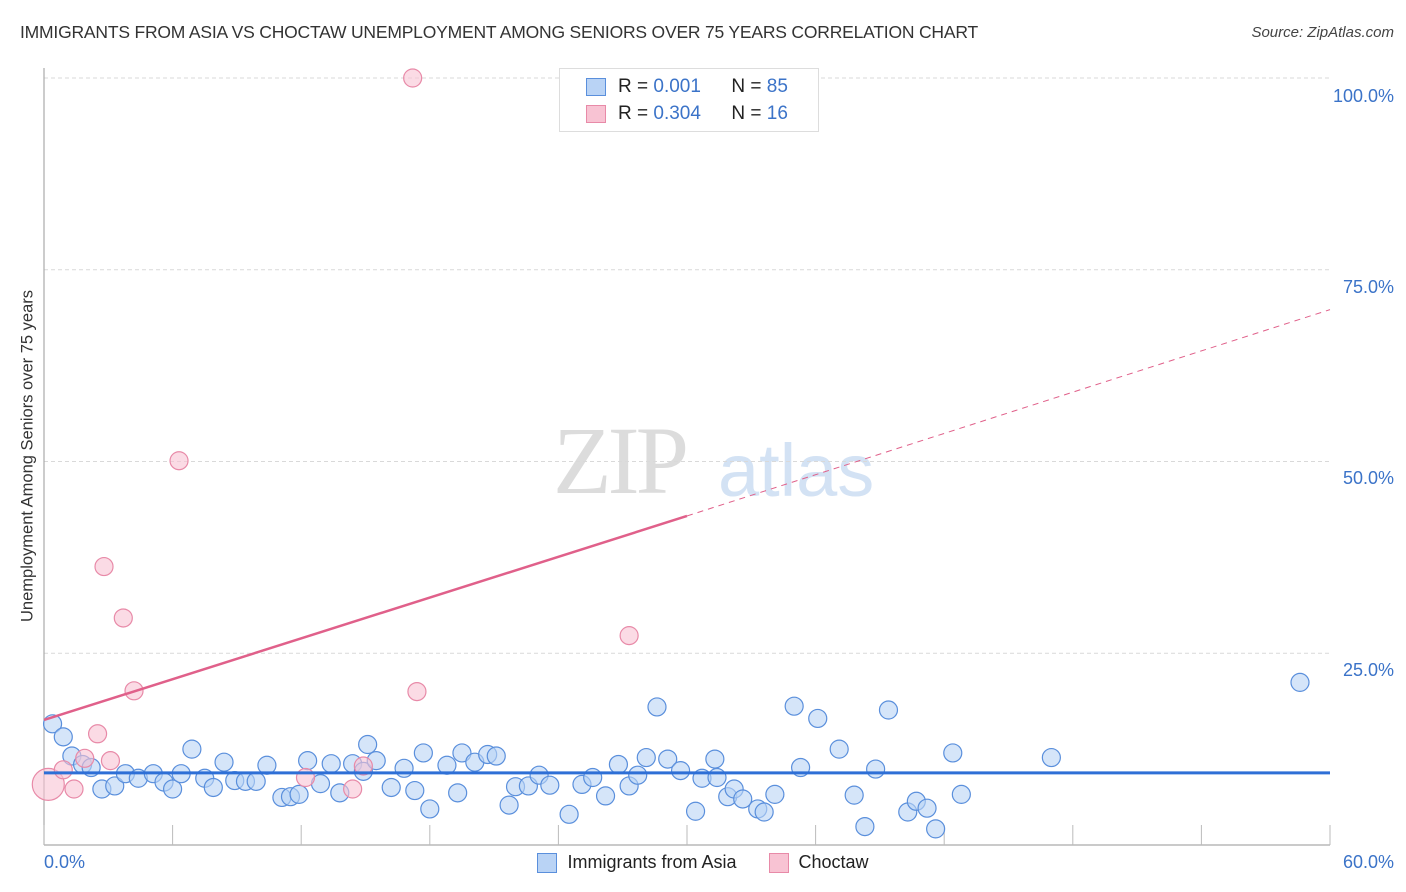 The width and height of the screenshot is (1406, 892). I want to click on legend-row-asia: R = 0.001 N = 85, so click(687, 87).